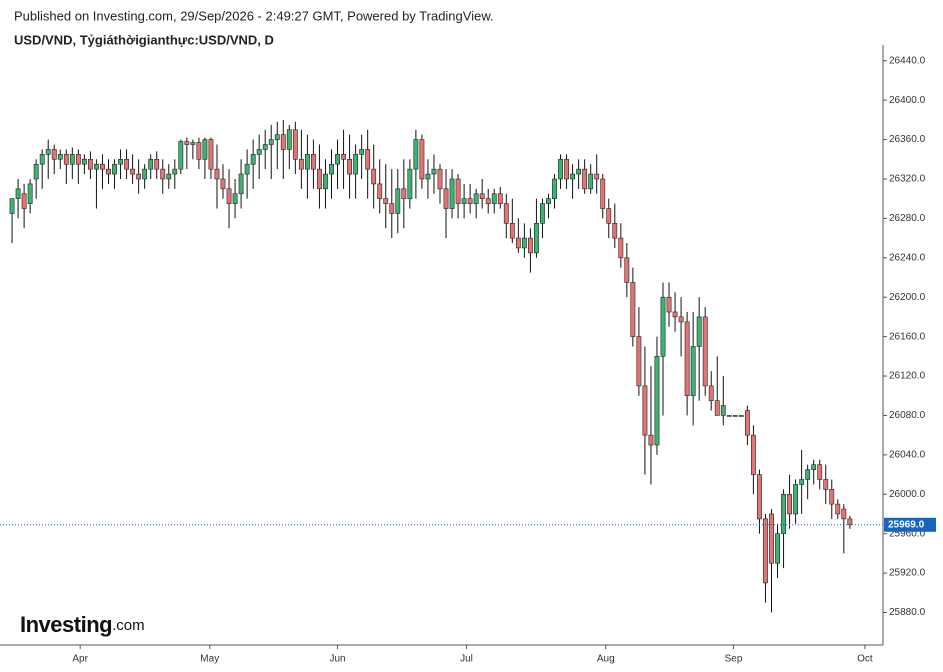 This screenshot has height=672, width=943. Describe the element at coordinates (82, 624) in the screenshot. I see `logo: Investing.com` at that location.